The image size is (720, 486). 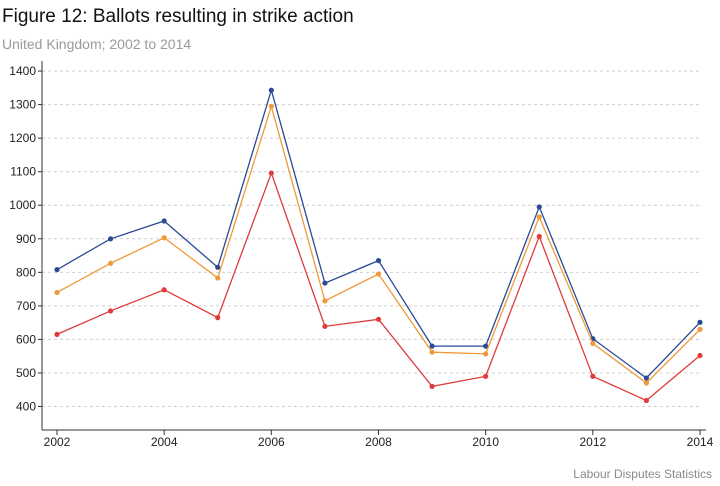 What do you see at coordinates (646, 378) in the screenshot?
I see `data-point-s1-2013` at bounding box center [646, 378].